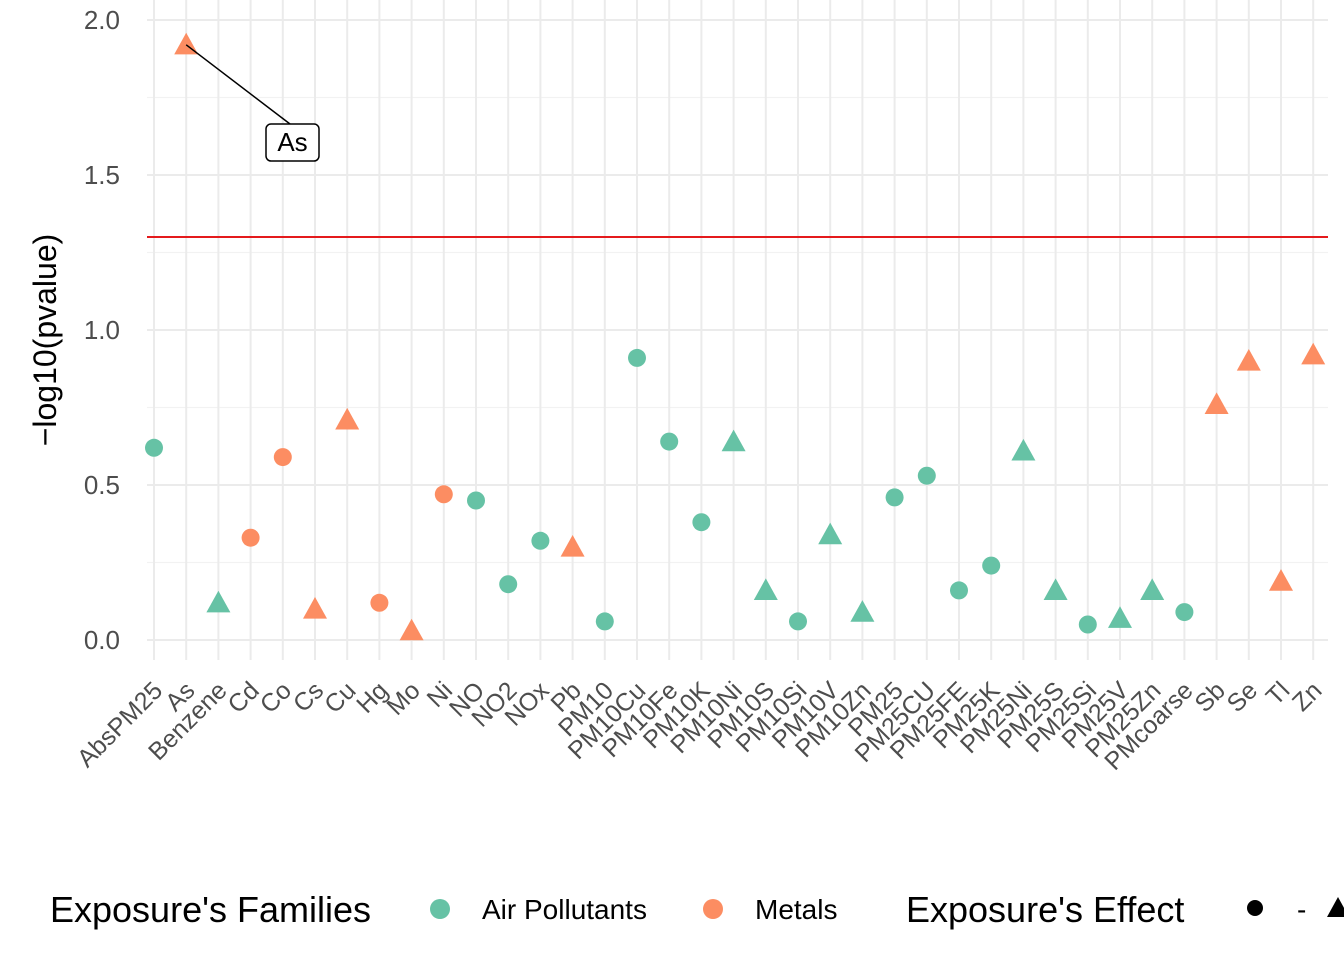  What do you see at coordinates (564, 909) in the screenshot?
I see `legend-label-air-pollutants: Air Pollutants` at bounding box center [564, 909].